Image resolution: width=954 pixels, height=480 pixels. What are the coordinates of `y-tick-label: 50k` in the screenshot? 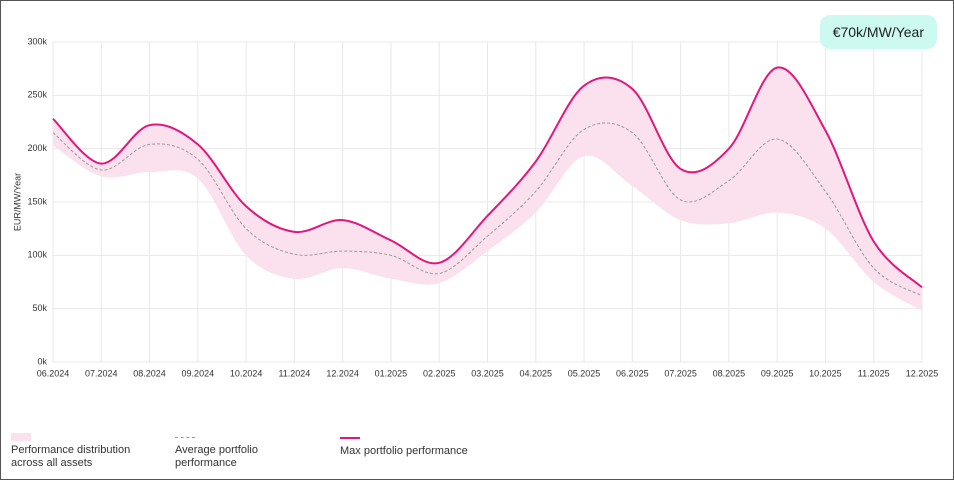 It's located at (39, 308).